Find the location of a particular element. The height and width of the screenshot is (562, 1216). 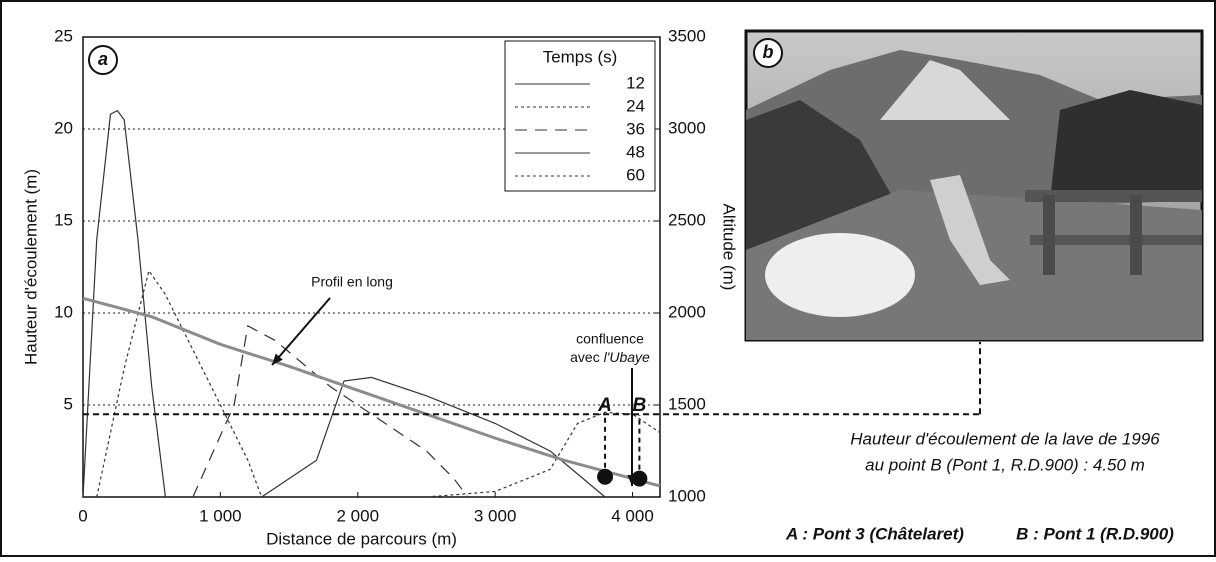

panel-badge is located at coordinates (103, 60).